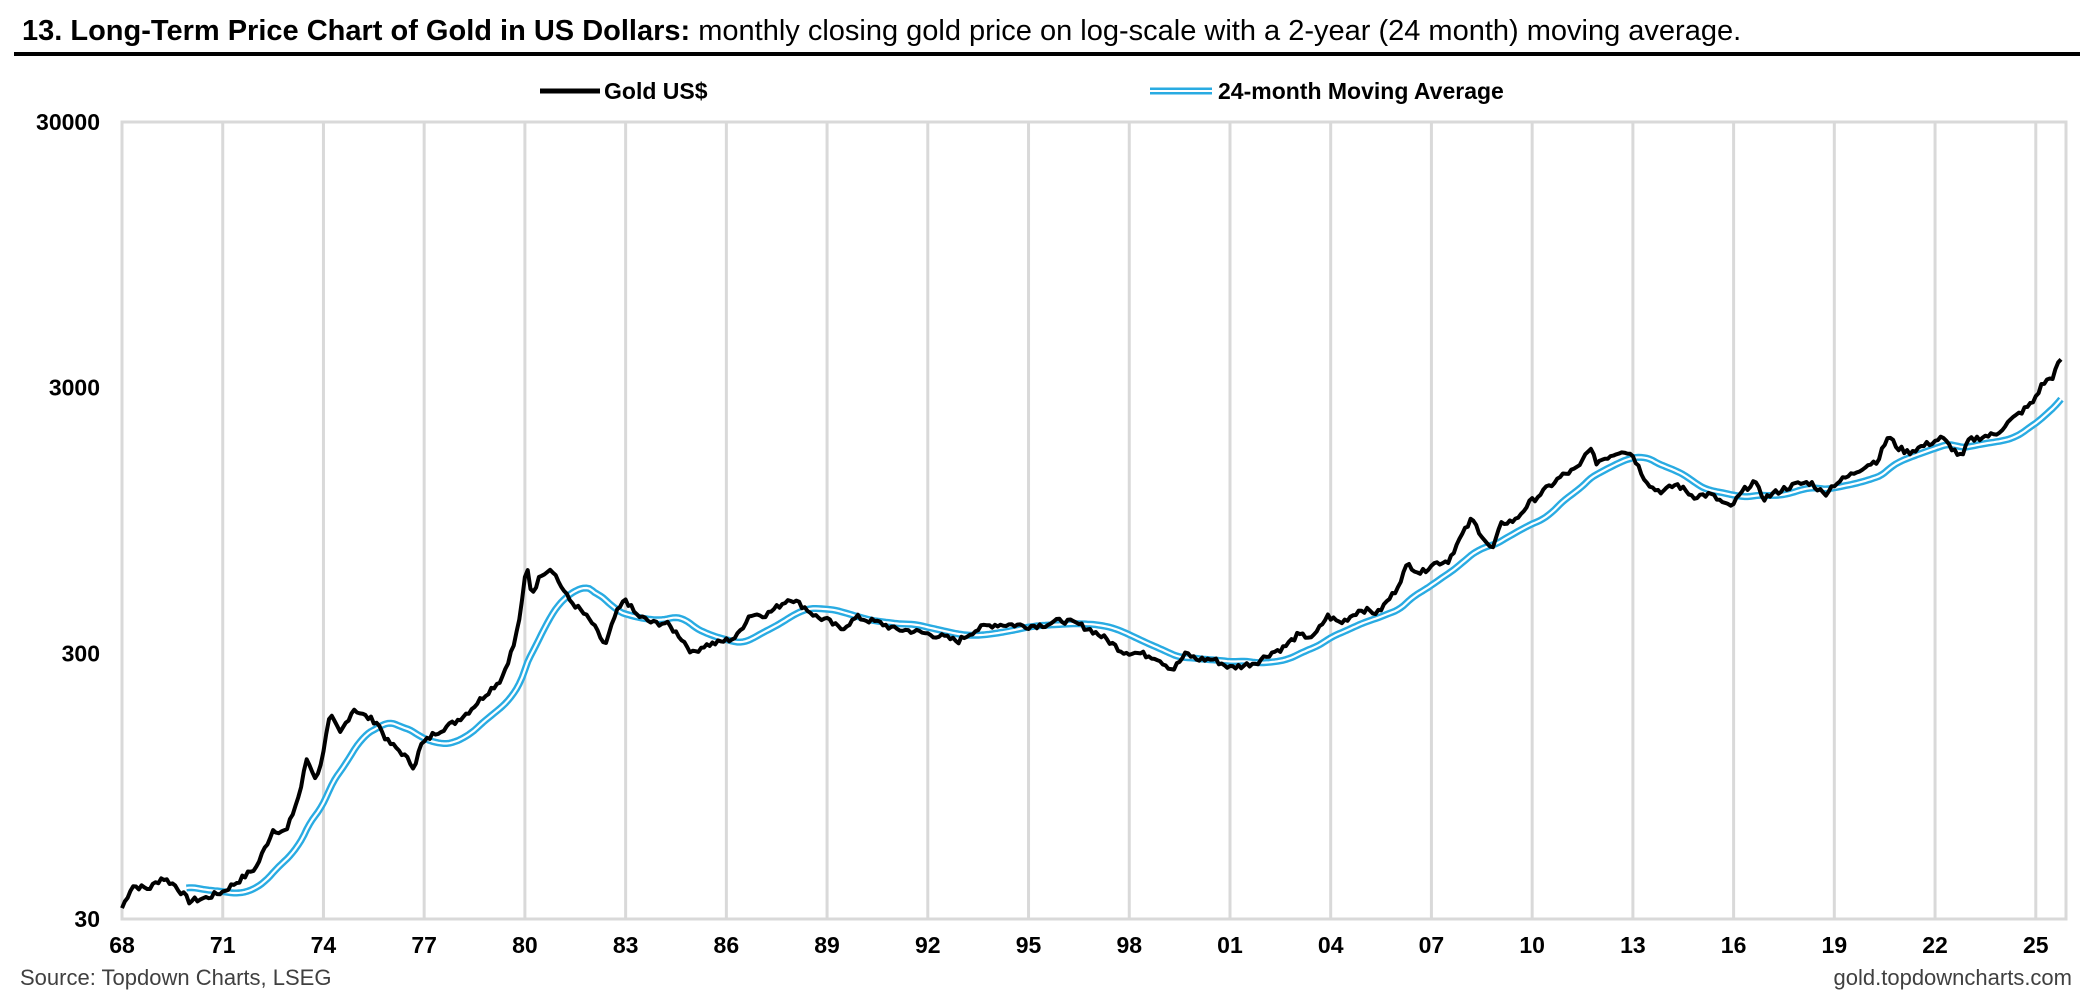 The height and width of the screenshot is (997, 2092). Describe the element at coordinates (1331, 945) in the screenshot. I see `x-tick-label: 04` at that location.